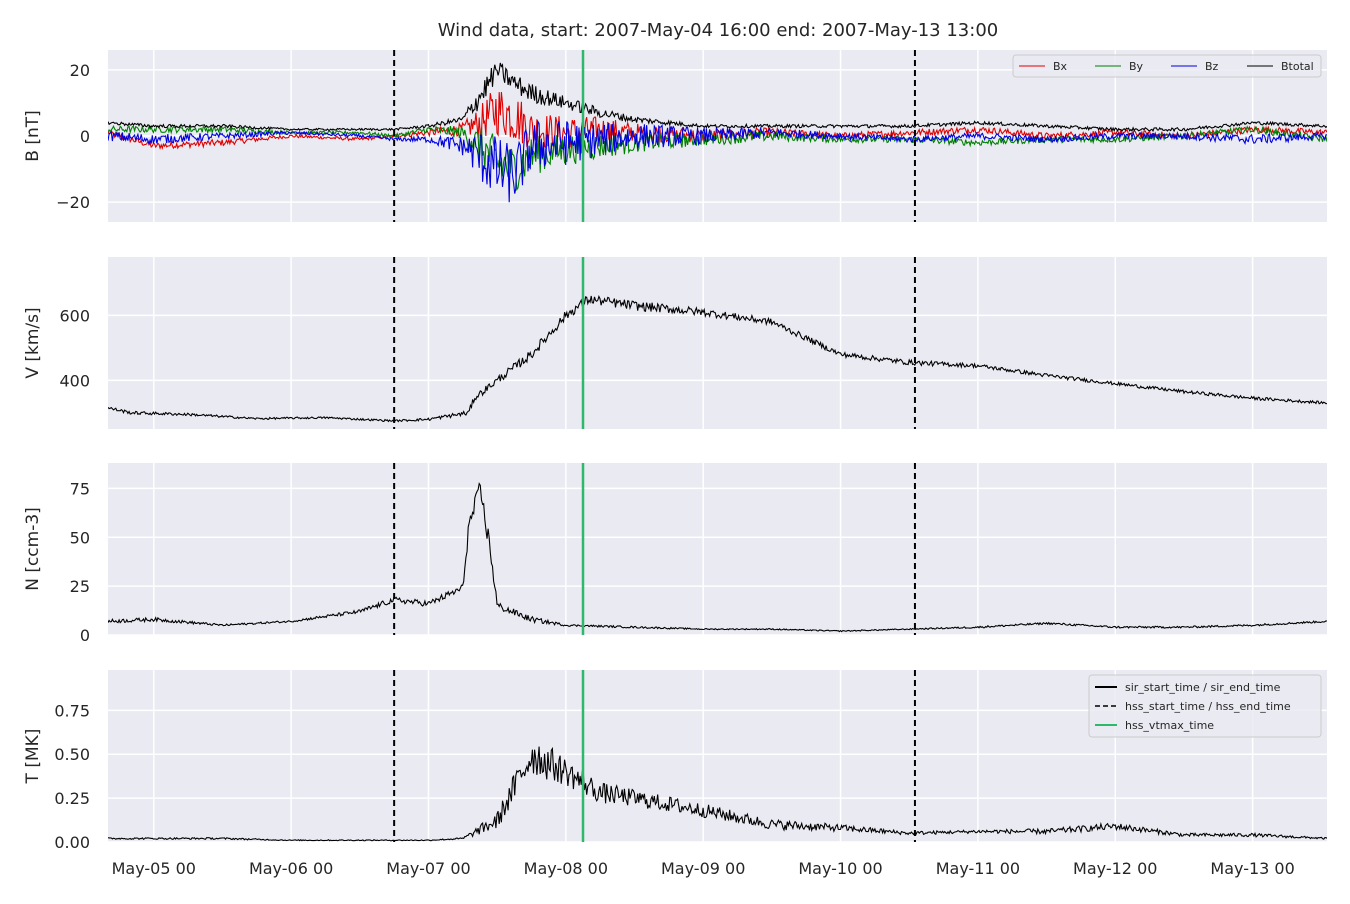 This screenshot has height=904, width=1350. What do you see at coordinates (717, 121) in the screenshot?
I see `series-line-bx` at bounding box center [717, 121].